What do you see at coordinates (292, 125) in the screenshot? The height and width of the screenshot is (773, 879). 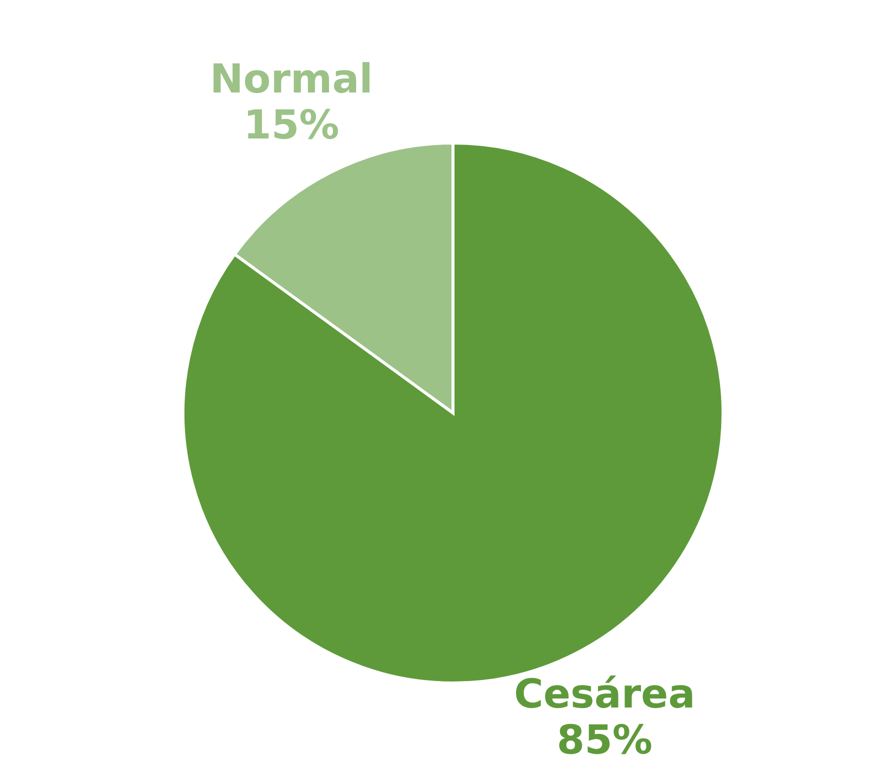 I see `data-label: 15%` at bounding box center [292, 125].